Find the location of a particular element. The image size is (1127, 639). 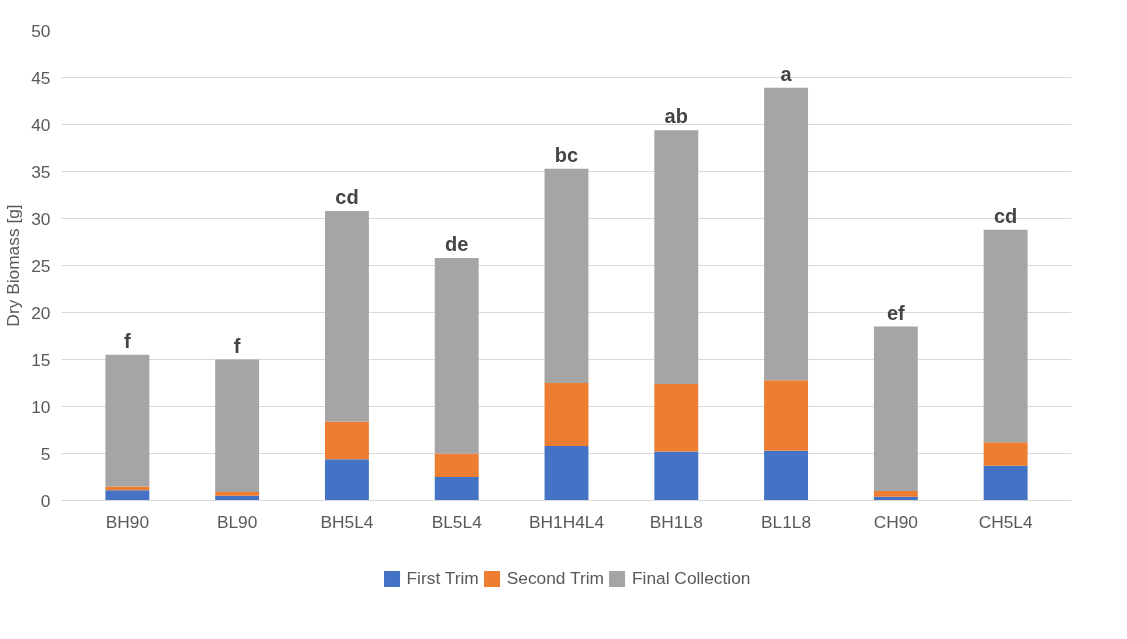

y-tick-label: 20 is located at coordinates (41, 312).